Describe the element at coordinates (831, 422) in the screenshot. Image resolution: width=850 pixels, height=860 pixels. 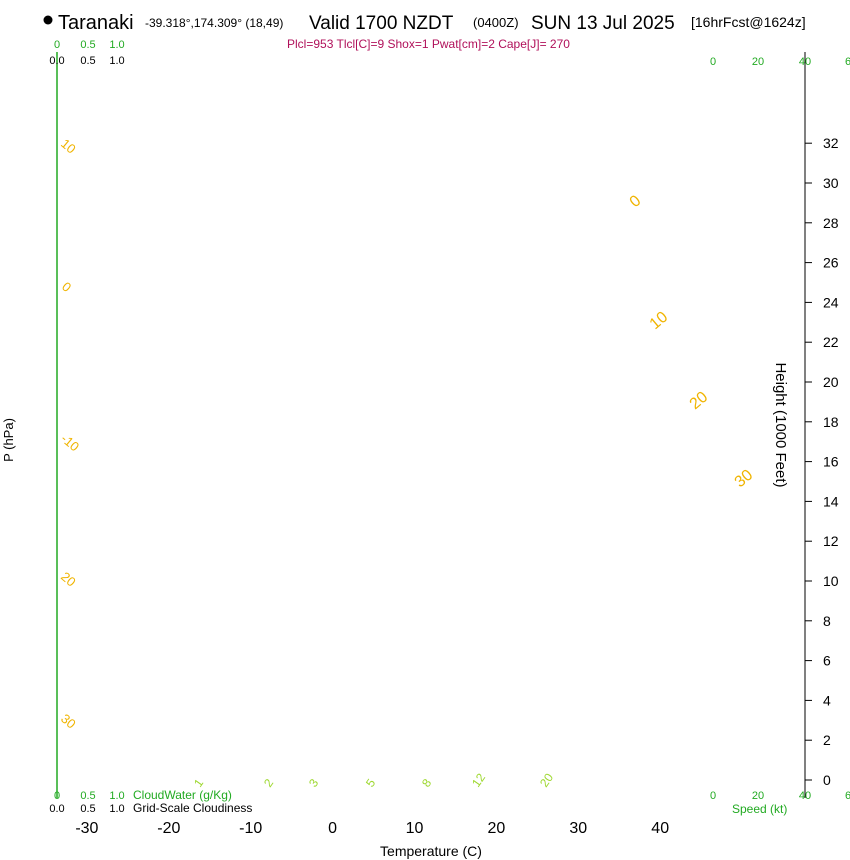
I see `height-tick-label: 18` at that location.